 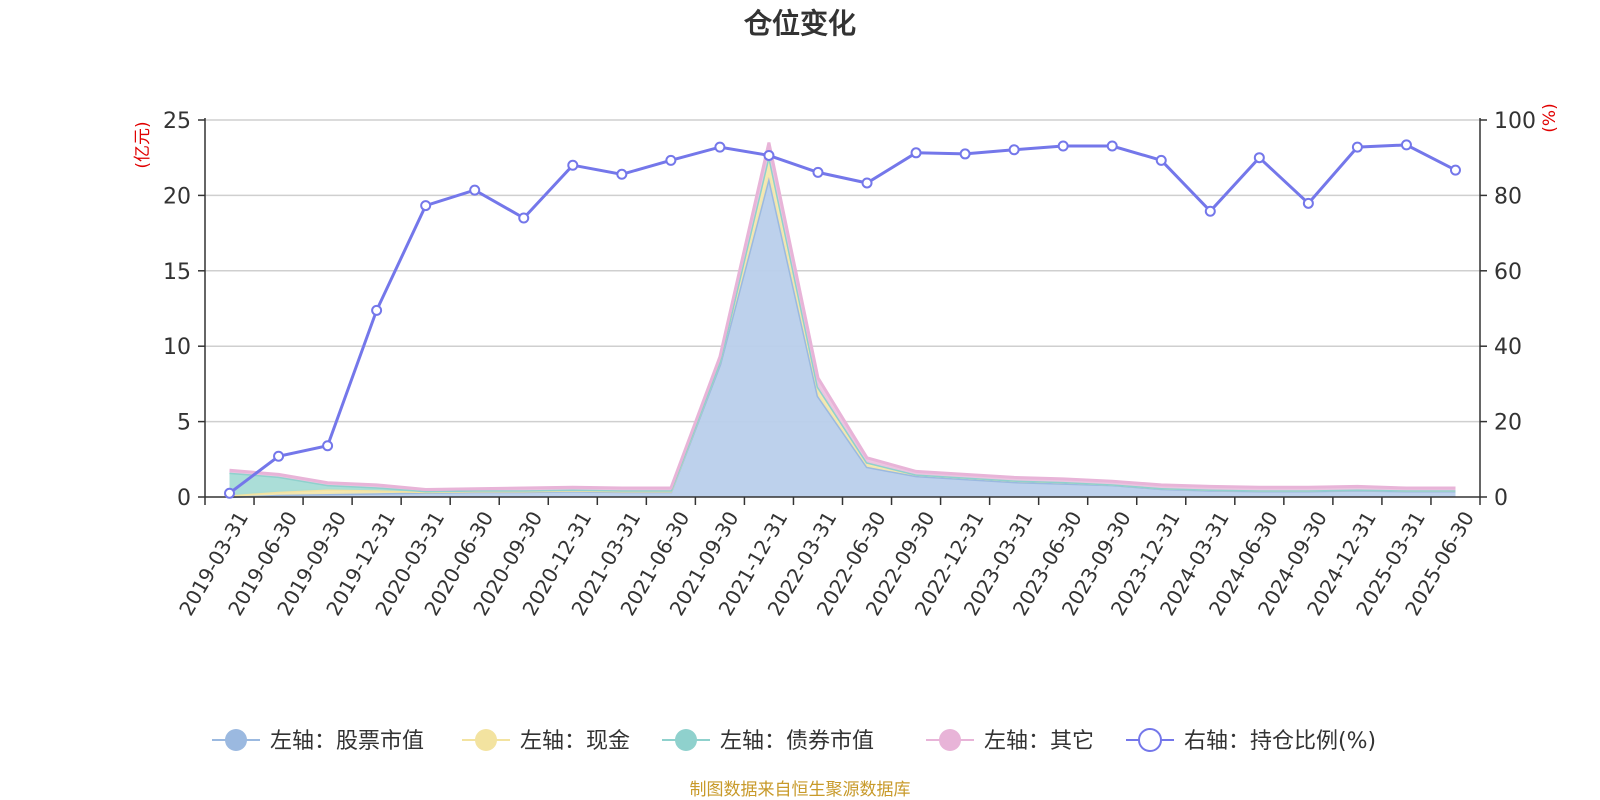 I want to click on legend: 左轴：股票市值 左轴：现金 左轴：债券市值 左轴：其它 右轴：持仓比例(%), so click(x=794, y=741).